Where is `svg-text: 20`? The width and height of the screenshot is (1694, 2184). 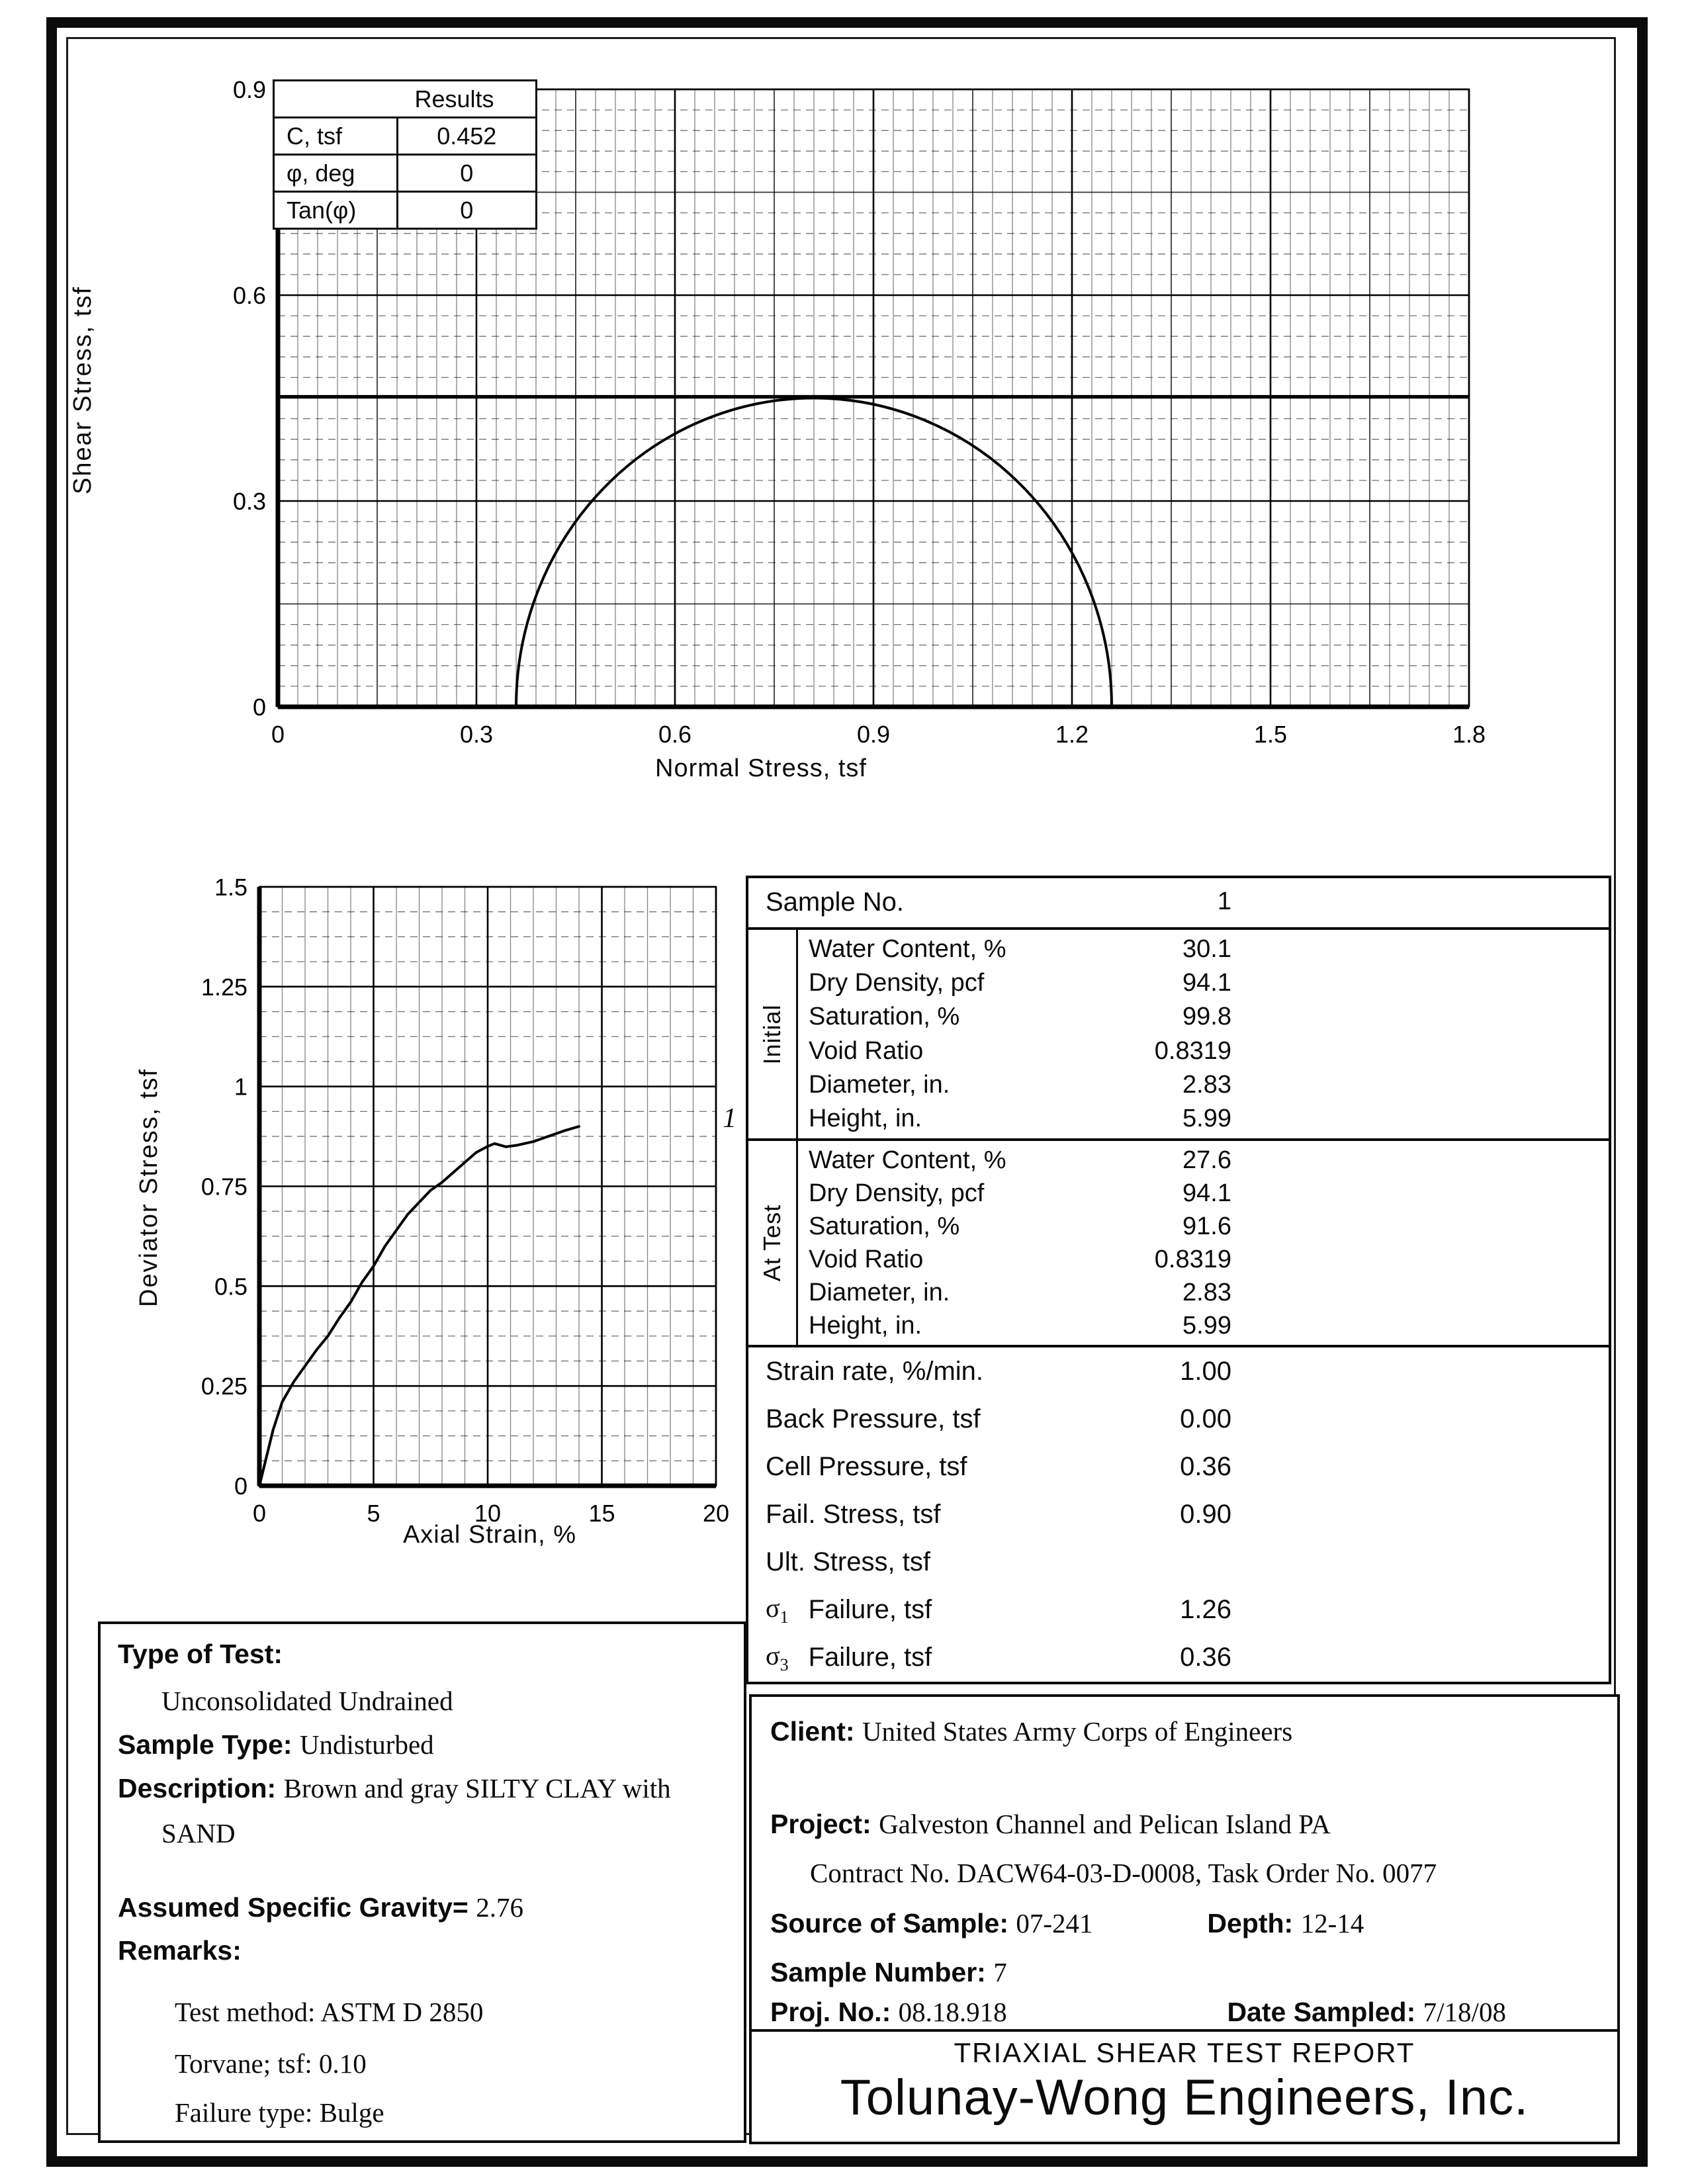 svg-text: 20 is located at coordinates (716, 1513).